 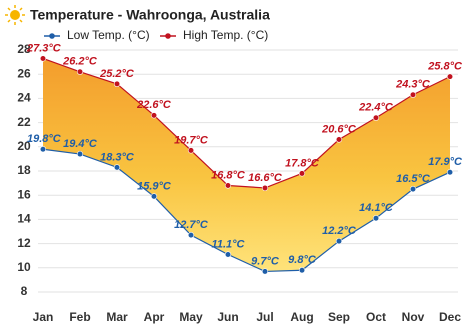 What do you see at coordinates (117, 157) in the screenshot?
I see `value-label: 18.3°C` at bounding box center [117, 157].